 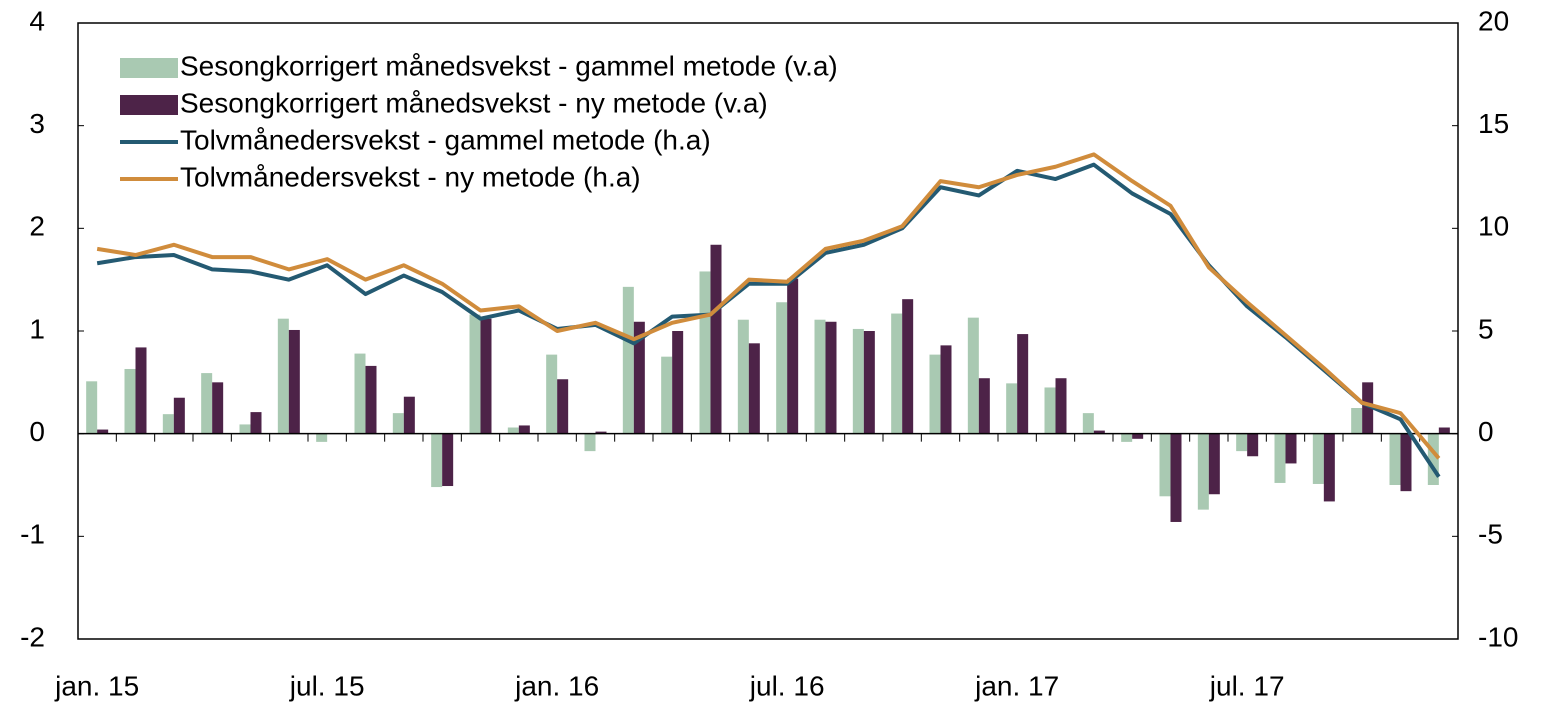 I want to click on y-tick-label: 0, so click(x=37, y=431).